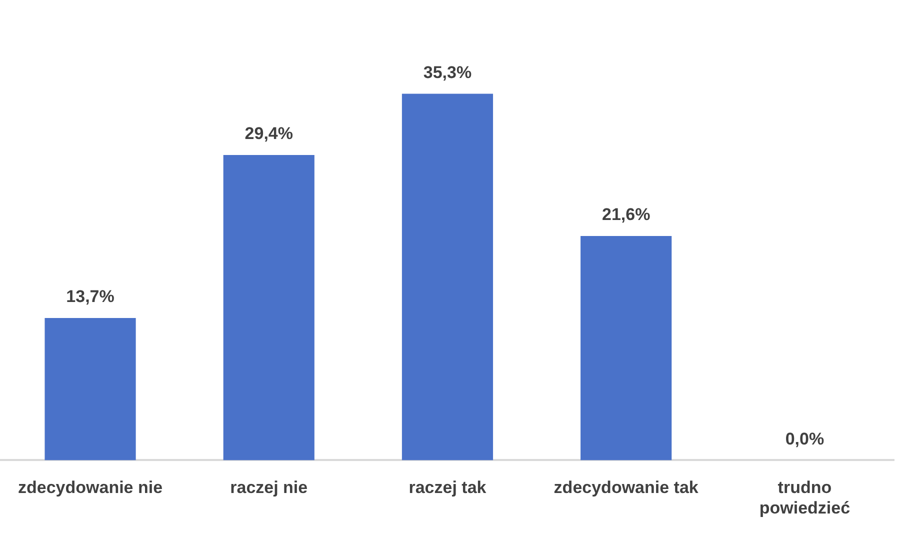 Image resolution: width=904 pixels, height=537 pixels. Describe the element at coordinates (90, 488) in the screenshot. I see `x-tick-label: zdecydowanie nie` at that location.